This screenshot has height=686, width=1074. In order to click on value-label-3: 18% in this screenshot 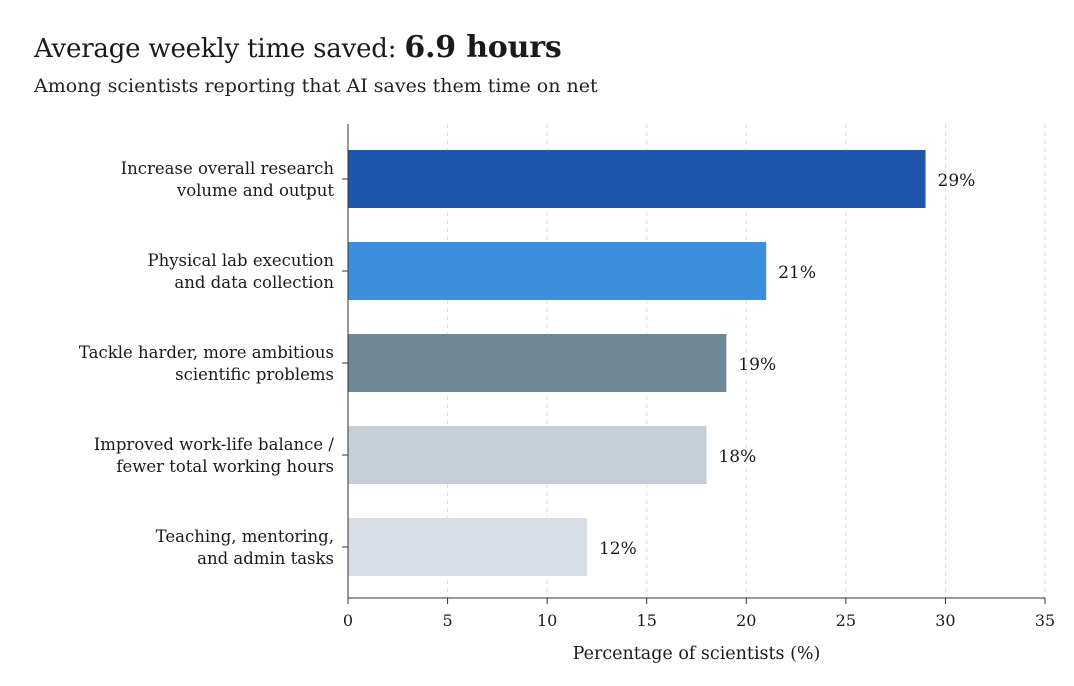, I will do `click(737, 457)`.